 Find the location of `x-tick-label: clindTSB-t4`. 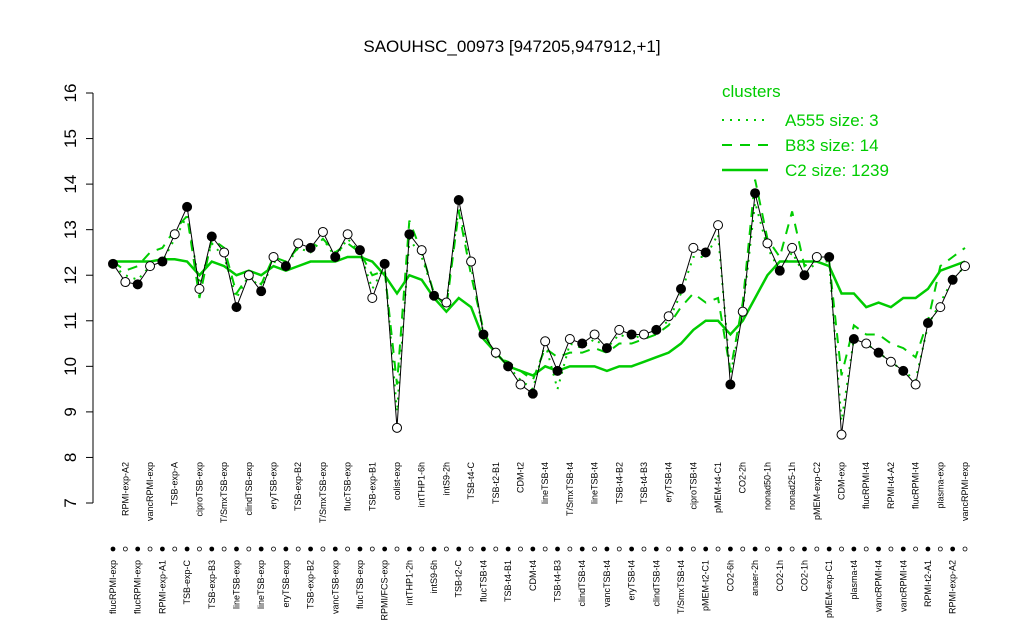

x-tick-label: clindTSB-t4 is located at coordinates (582, 583).